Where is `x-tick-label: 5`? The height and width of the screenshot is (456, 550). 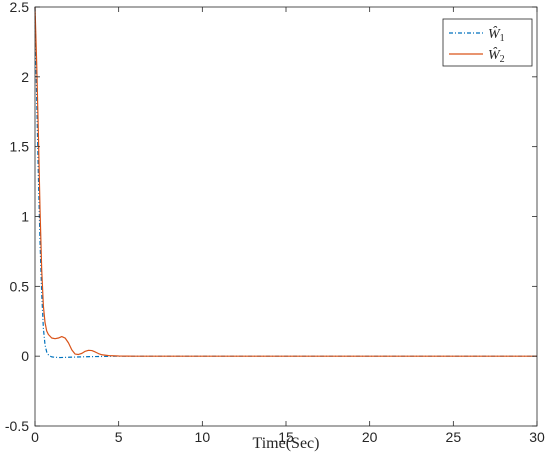
x-tick-label: 5 is located at coordinates (119, 437).